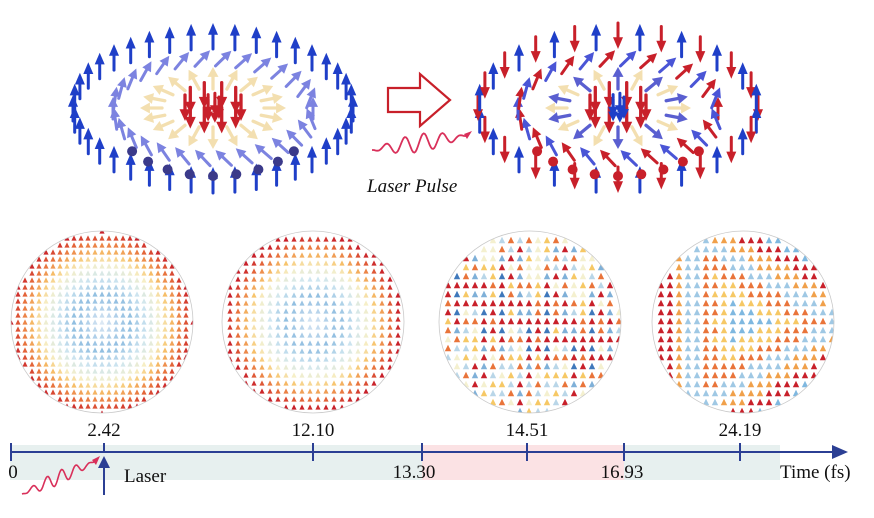  I want to click on spin-dot, so click(553, 161).